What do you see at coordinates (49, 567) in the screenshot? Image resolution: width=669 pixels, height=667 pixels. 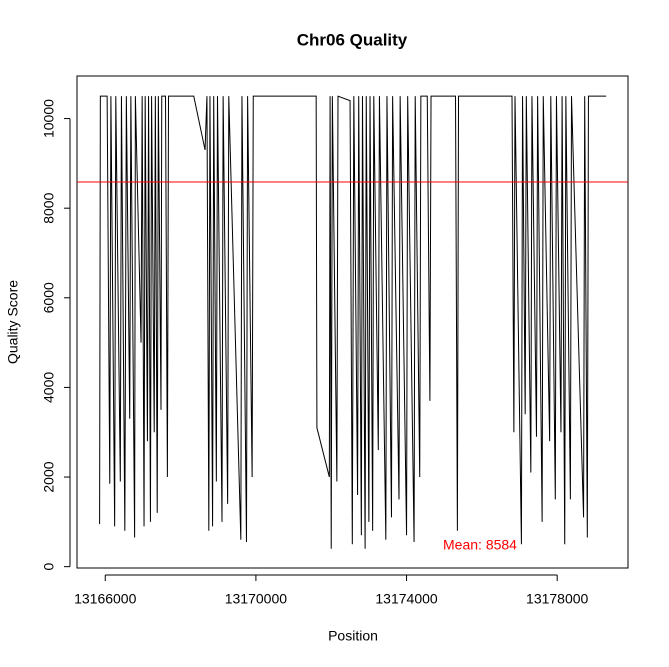 I see `y-tick-label: 0` at bounding box center [49, 567].